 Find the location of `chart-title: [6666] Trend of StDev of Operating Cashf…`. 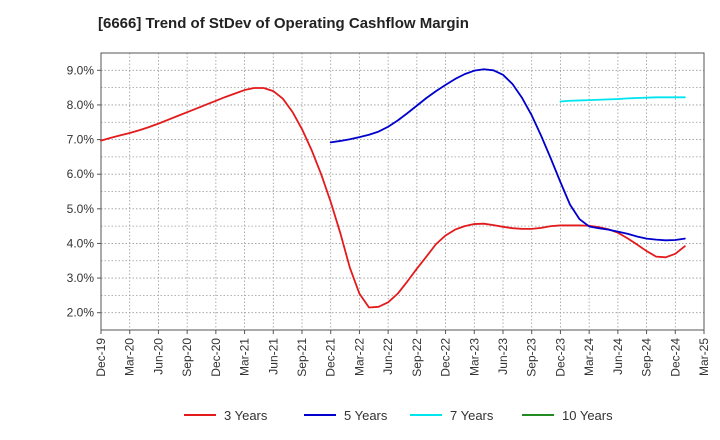

chart-title: [6666] Trend of StDev of Operating Cashf… is located at coordinates (283, 23).